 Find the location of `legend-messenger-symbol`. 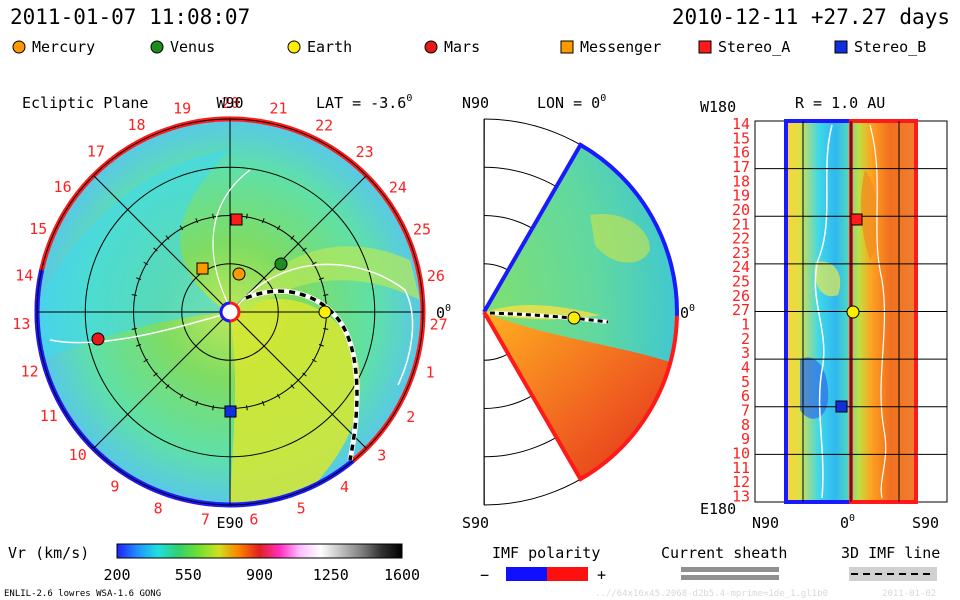

legend-messenger-symbol is located at coordinates (567, 47).